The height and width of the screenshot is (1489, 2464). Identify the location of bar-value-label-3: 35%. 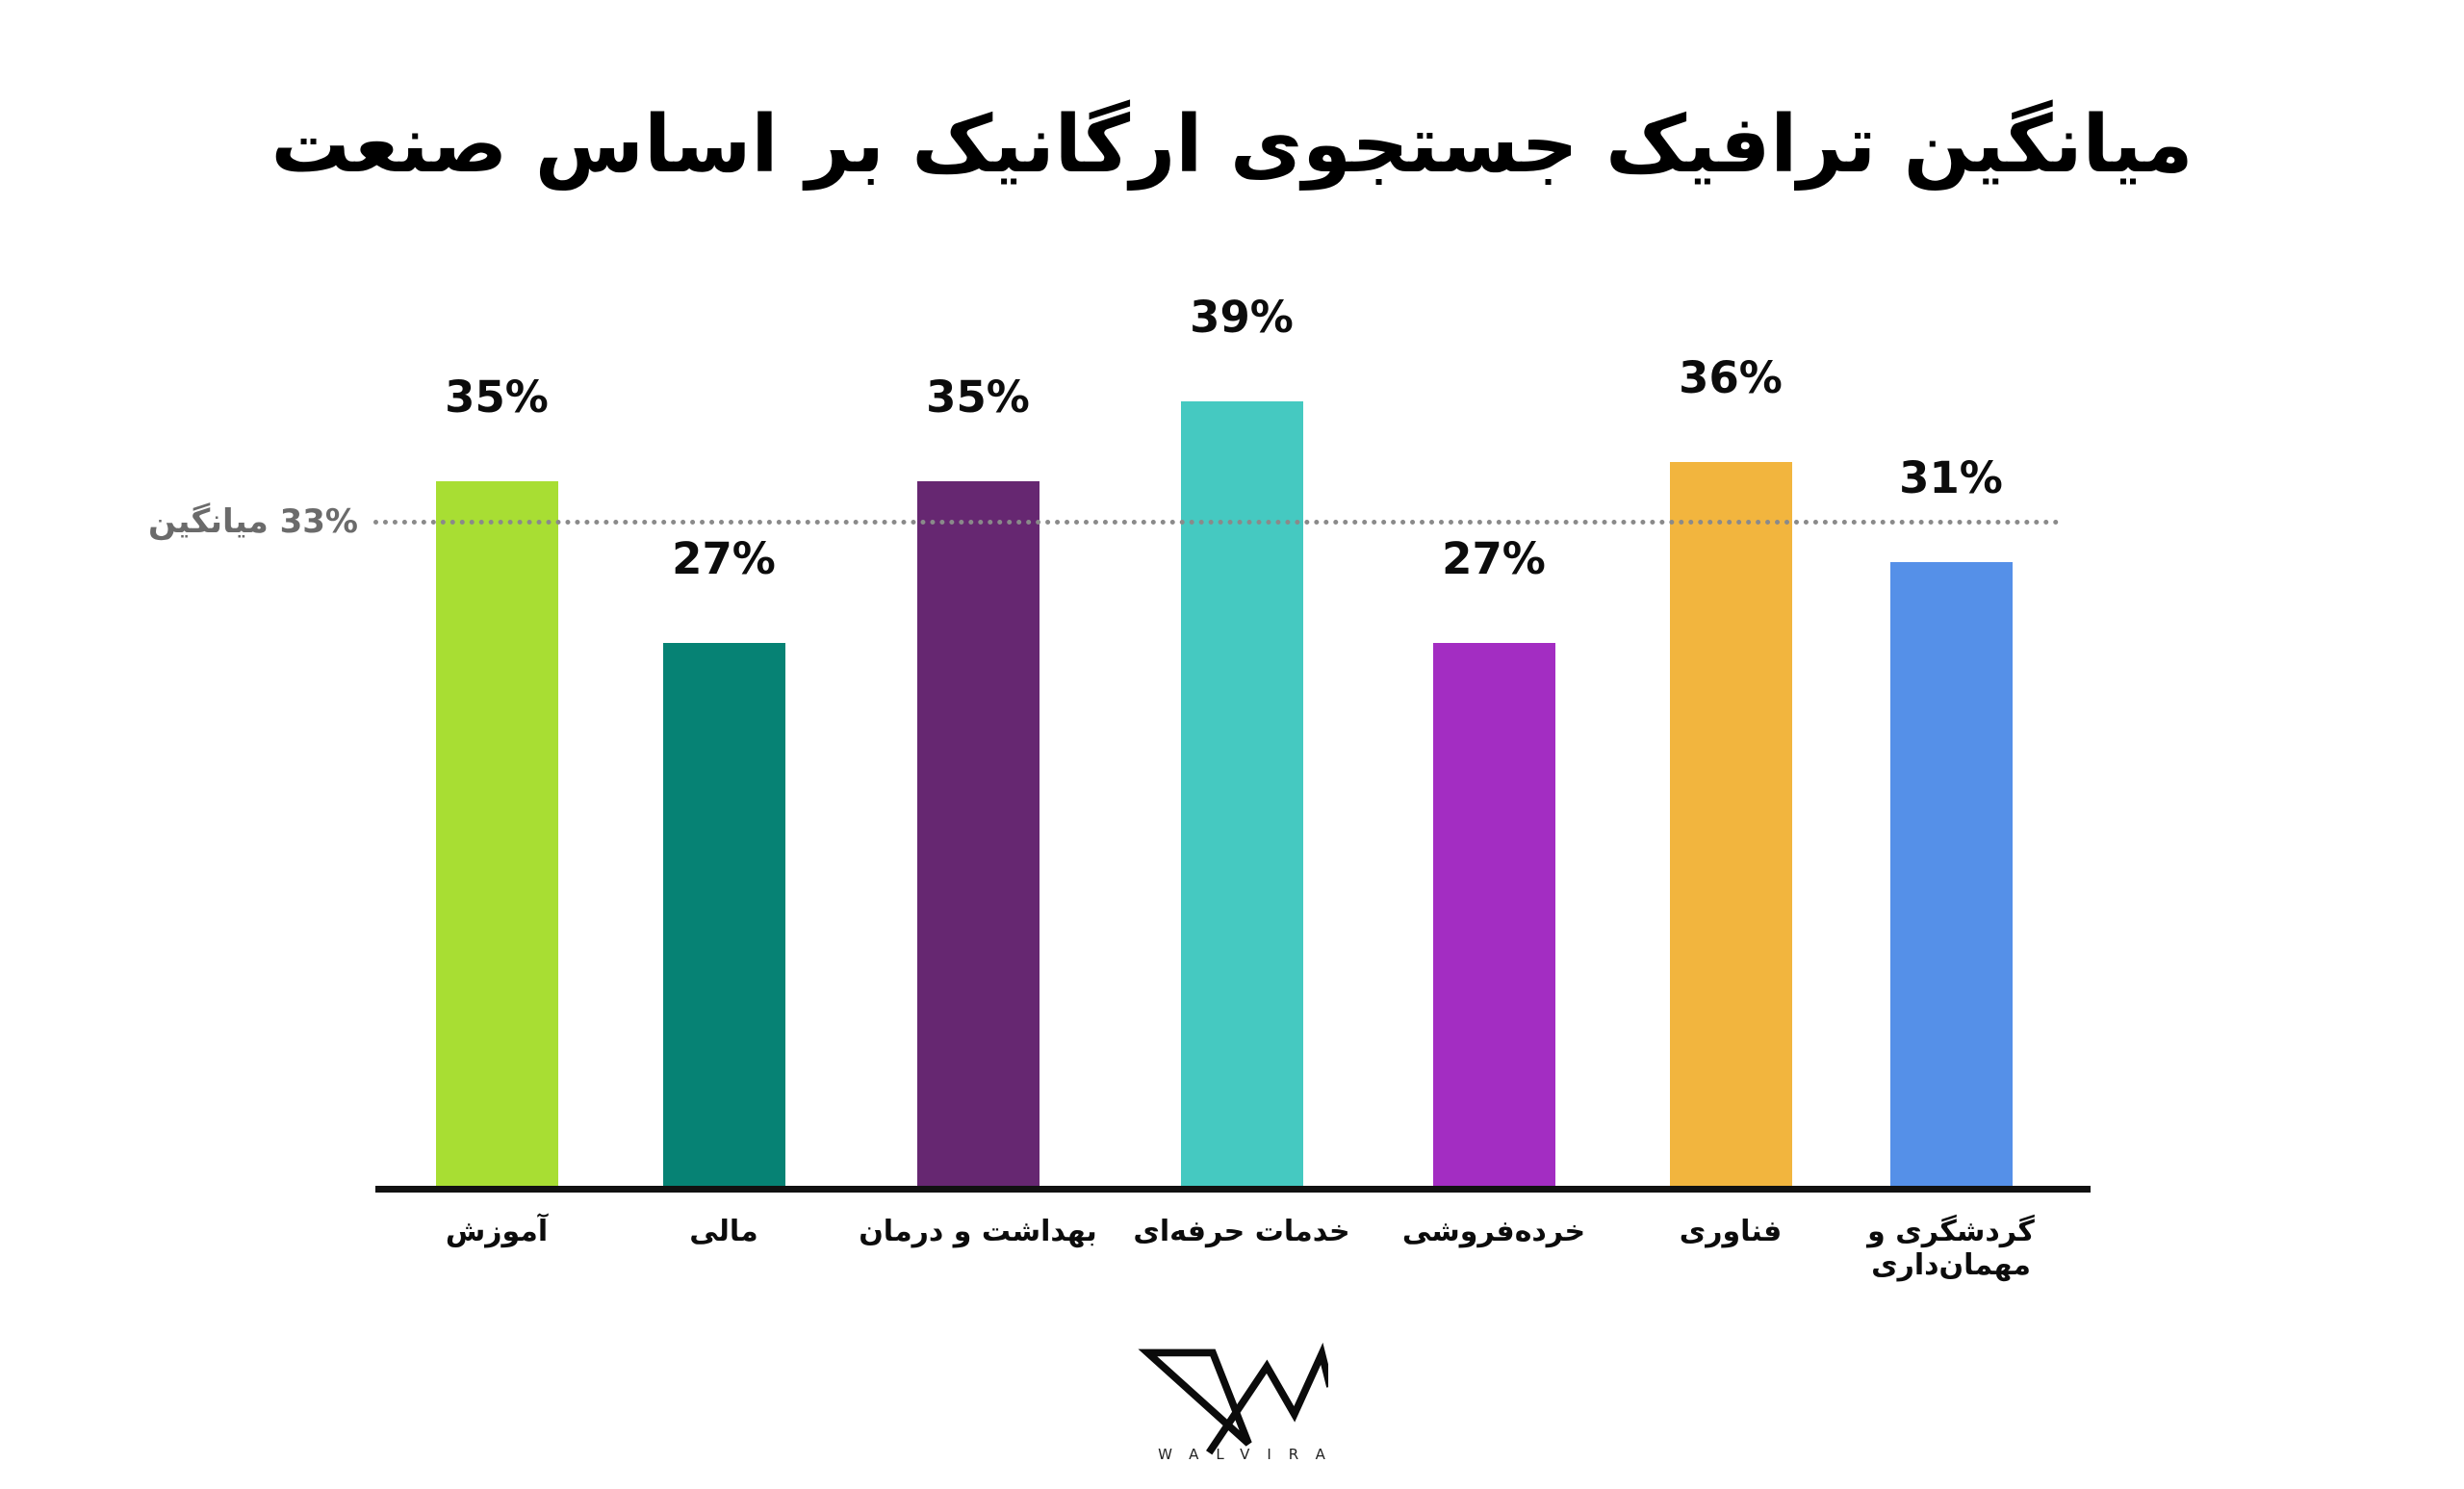
(978, 397).